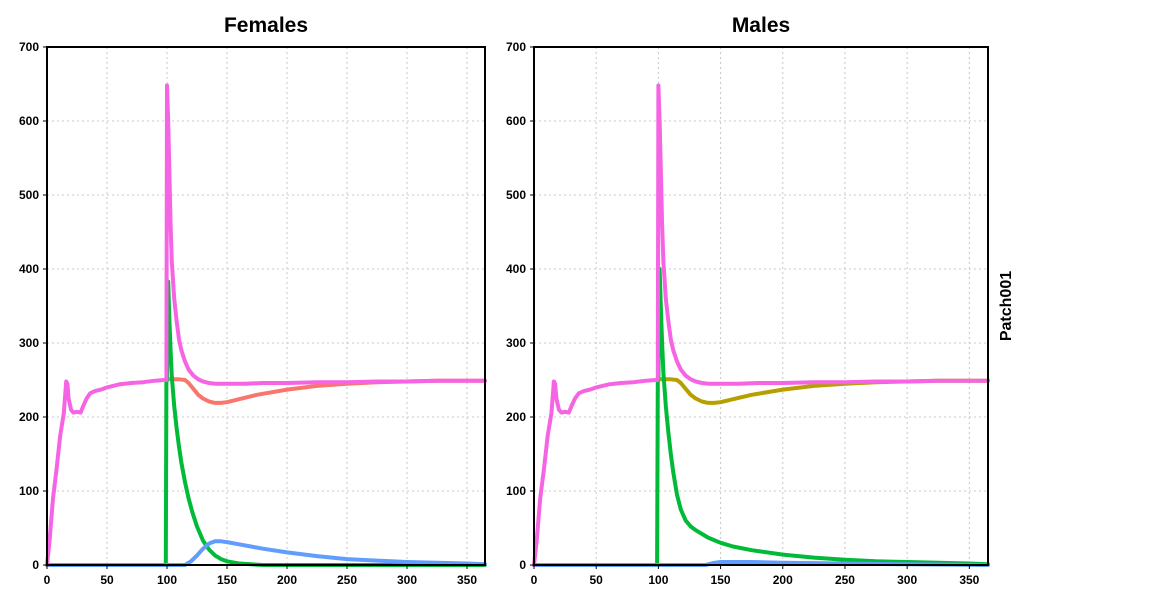 The width and height of the screenshot is (1173, 597). What do you see at coordinates (761, 25) in the screenshot?
I see `males-title: Males` at bounding box center [761, 25].